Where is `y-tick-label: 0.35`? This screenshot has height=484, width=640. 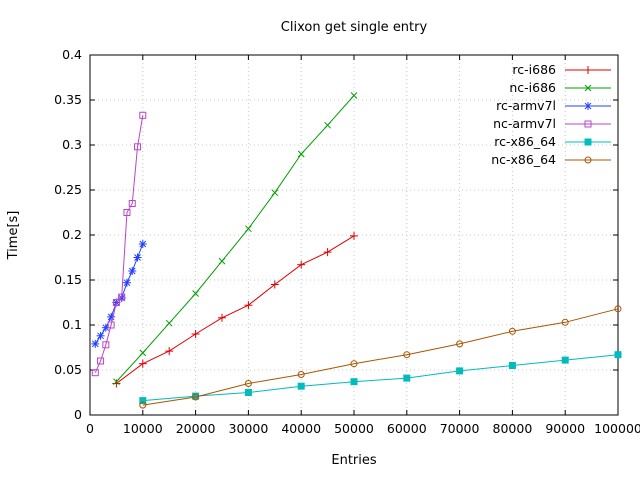 y-tick-label: 0.35 is located at coordinates (68, 99).